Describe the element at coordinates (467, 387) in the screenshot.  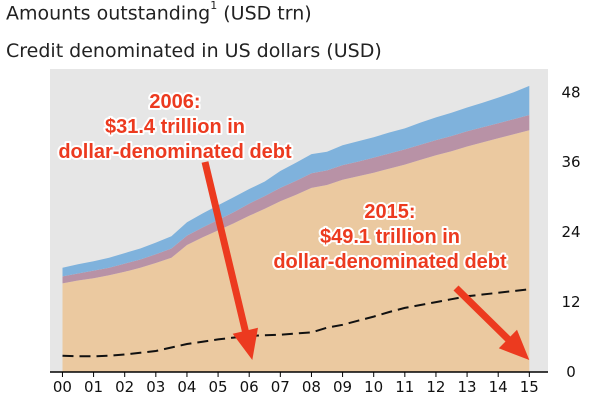
I see `x-tick-label: 13` at that location.